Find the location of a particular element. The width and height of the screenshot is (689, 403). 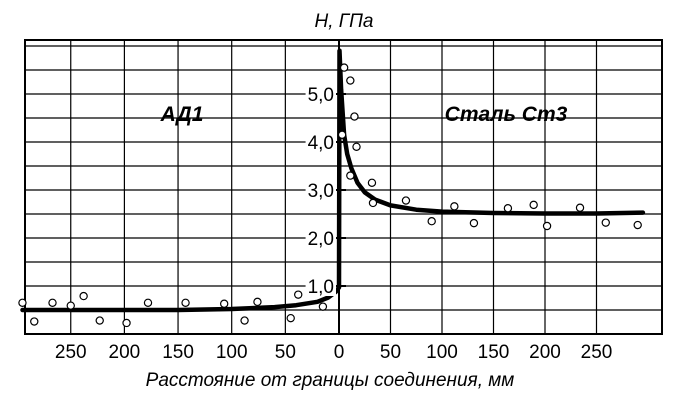

y-tick-label: 3,0 is located at coordinates (321, 191).